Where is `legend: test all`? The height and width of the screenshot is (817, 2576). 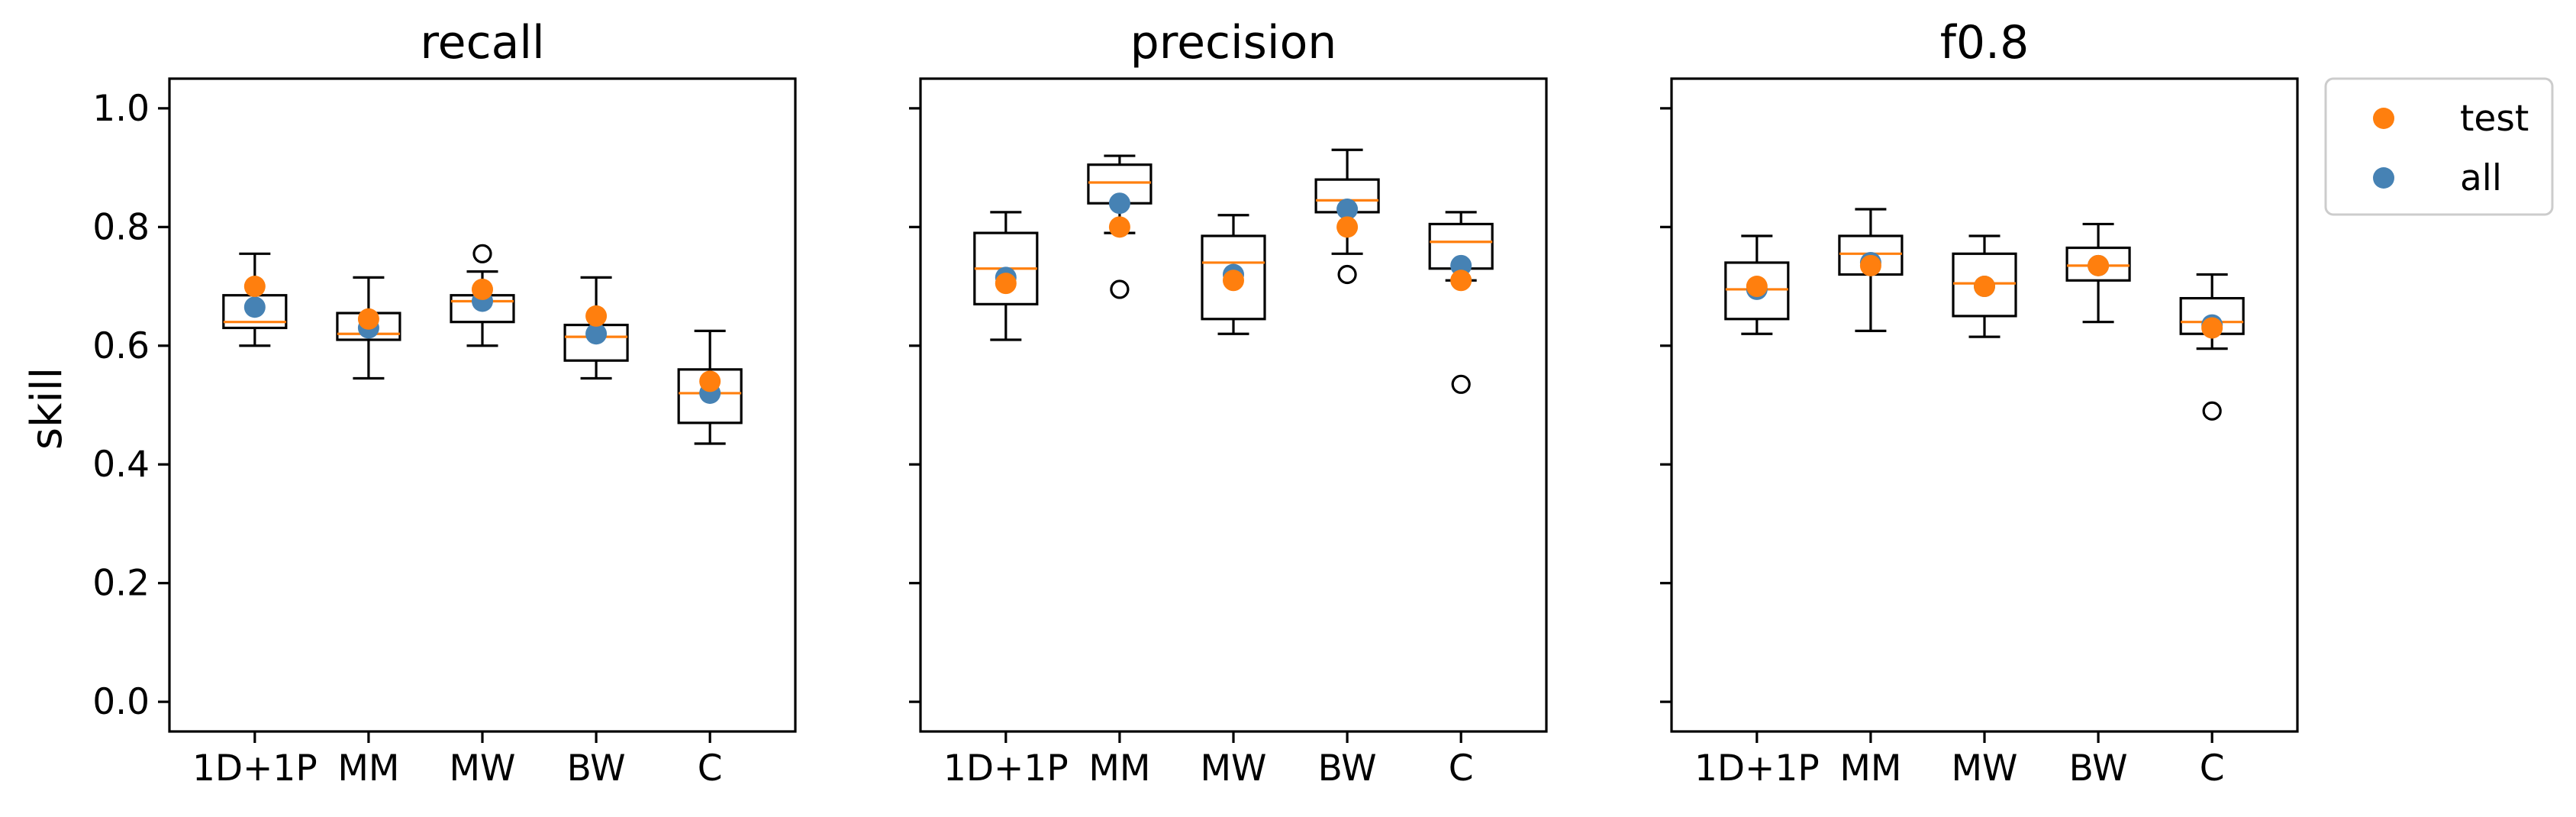 legend: test all is located at coordinates (2439, 147).